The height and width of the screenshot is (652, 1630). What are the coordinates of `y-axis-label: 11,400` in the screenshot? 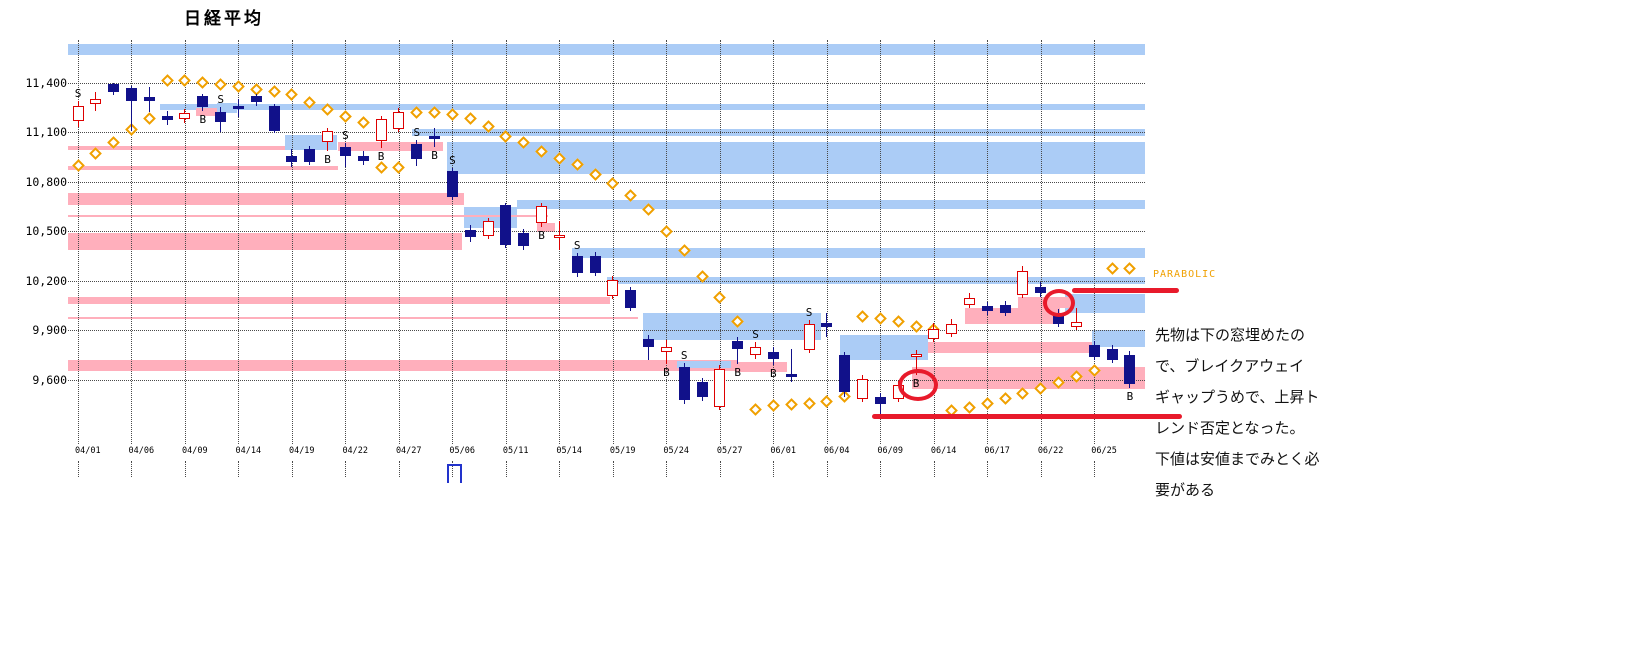 It's located at (46, 82).